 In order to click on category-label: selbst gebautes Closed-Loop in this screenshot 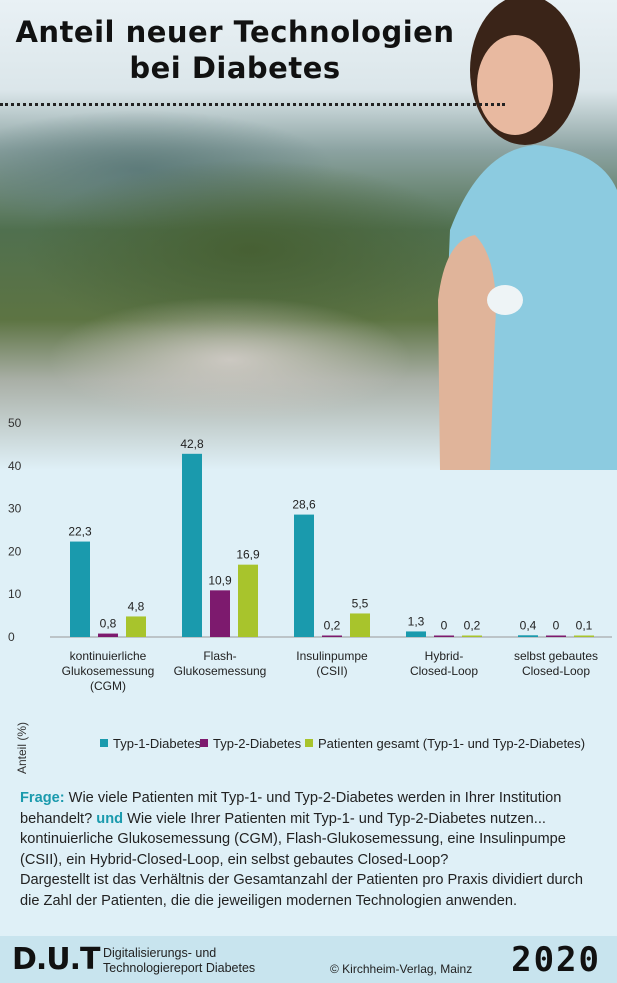, I will do `click(556, 663)`.